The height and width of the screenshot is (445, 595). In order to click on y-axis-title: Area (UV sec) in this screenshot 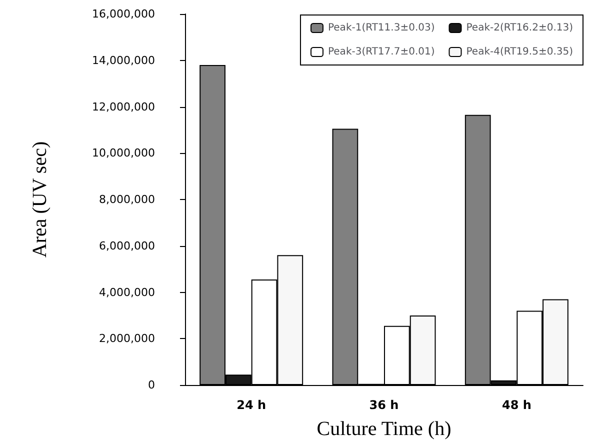, I will do `click(40, 199)`.